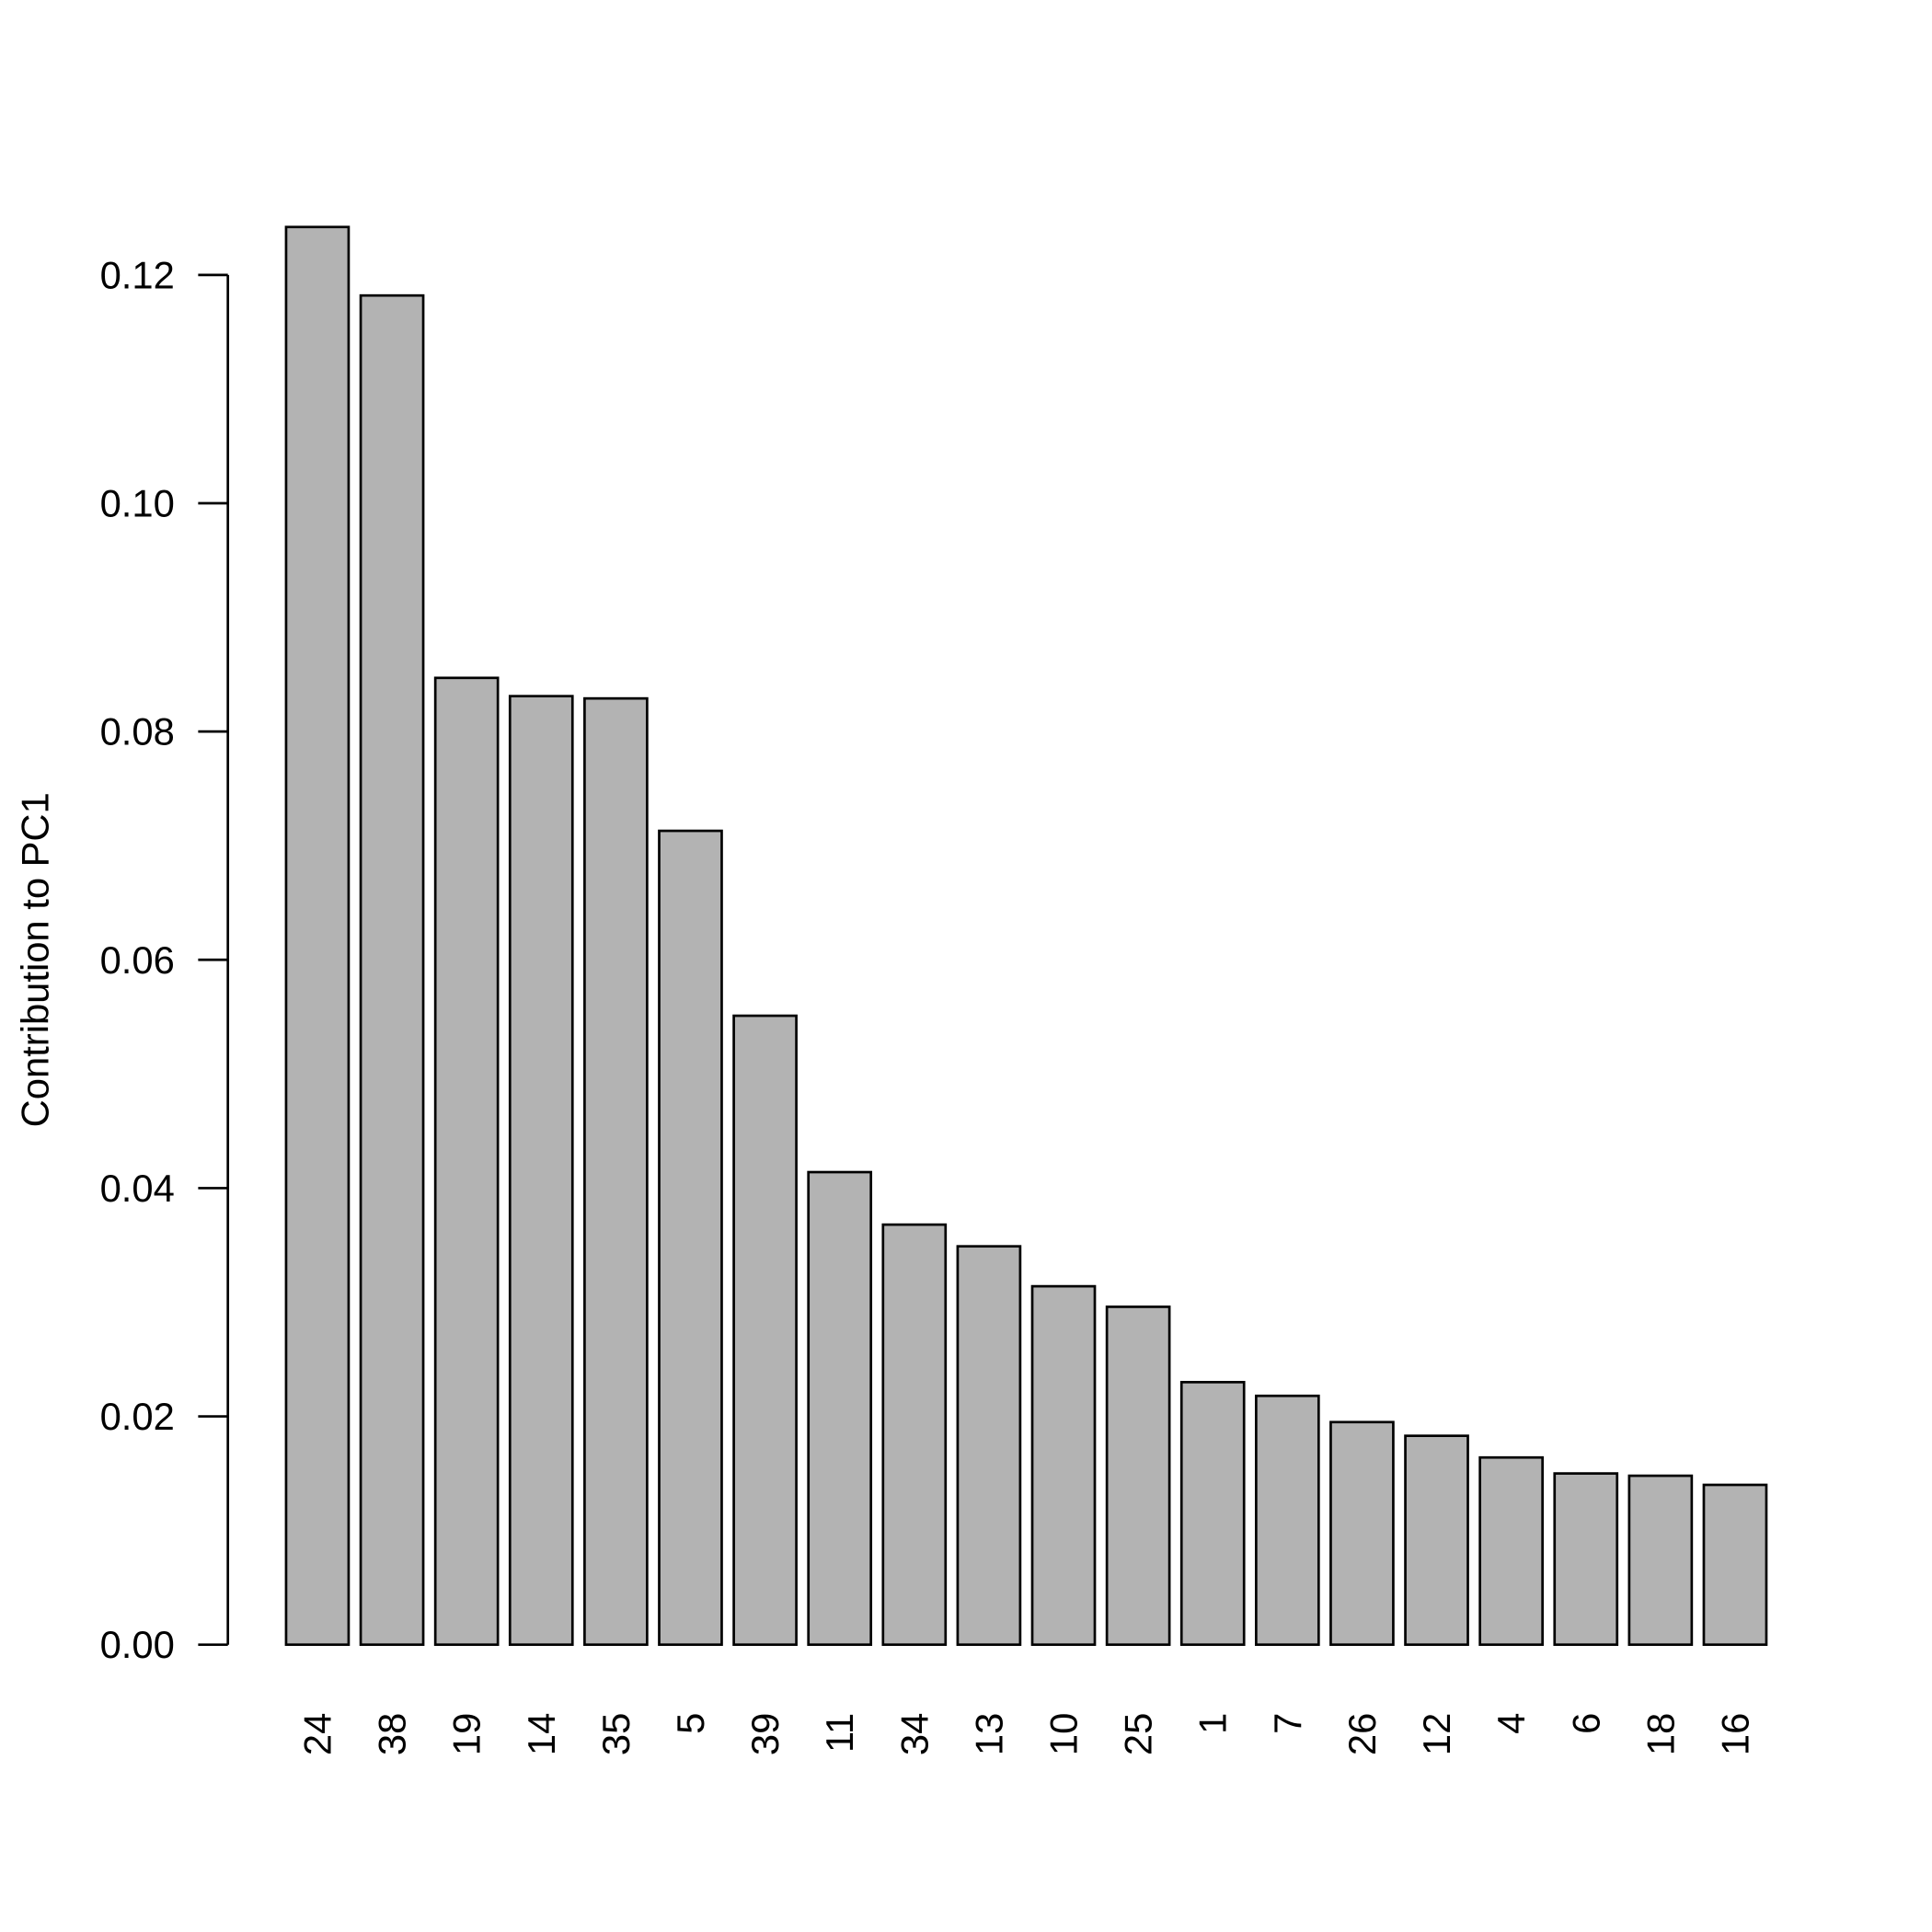  I want to click on y-axis-label: Contribution to PC1, so click(34, 959).